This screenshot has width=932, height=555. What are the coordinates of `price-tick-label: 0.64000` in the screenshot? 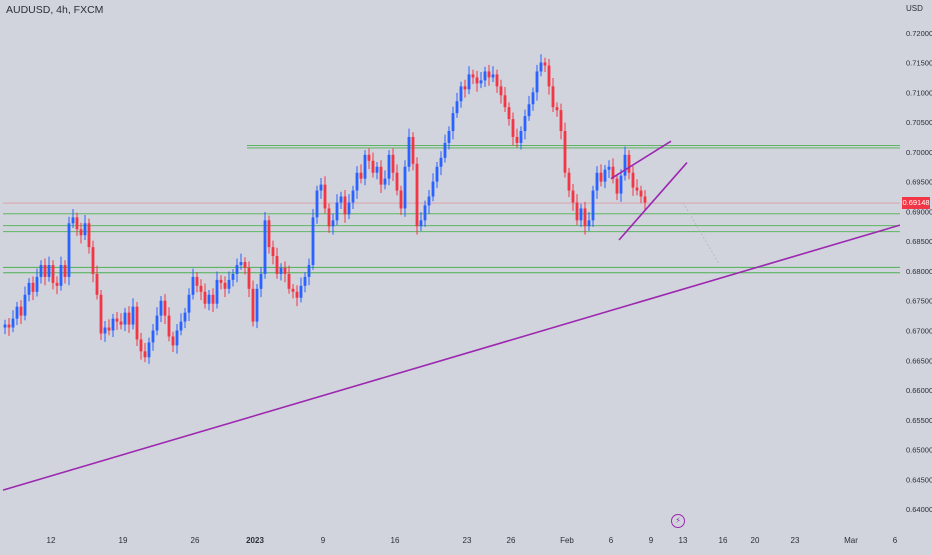 It's located at (919, 509).